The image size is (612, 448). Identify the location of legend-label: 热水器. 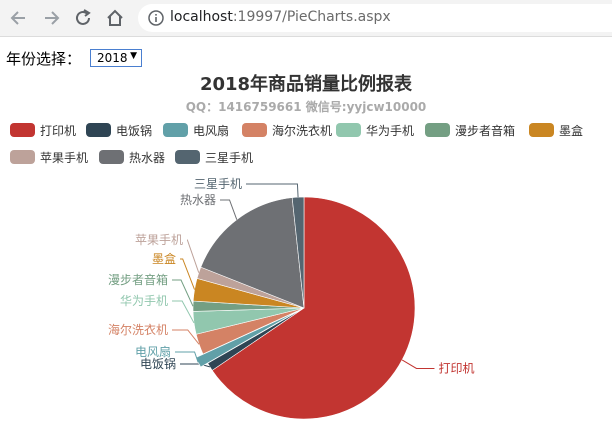
(147, 158).